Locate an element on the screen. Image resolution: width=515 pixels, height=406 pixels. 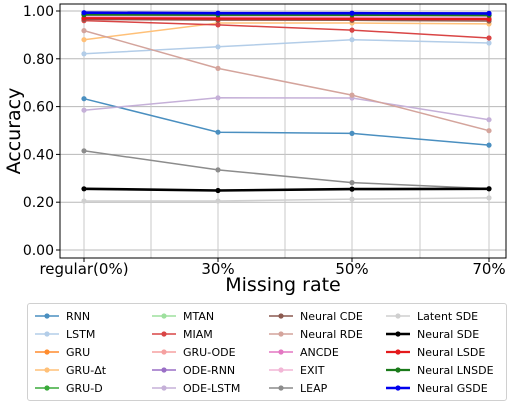
legend-item: ODE-RNN is located at coordinates (209, 370).